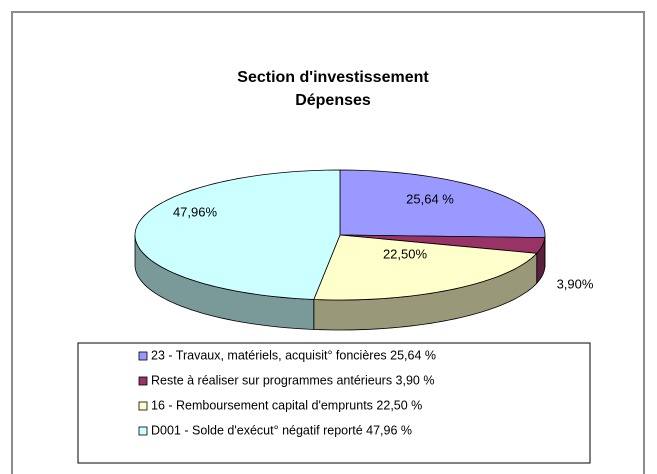  What do you see at coordinates (333, 77) in the screenshot?
I see `chart-title: Section d'investissement` at bounding box center [333, 77].